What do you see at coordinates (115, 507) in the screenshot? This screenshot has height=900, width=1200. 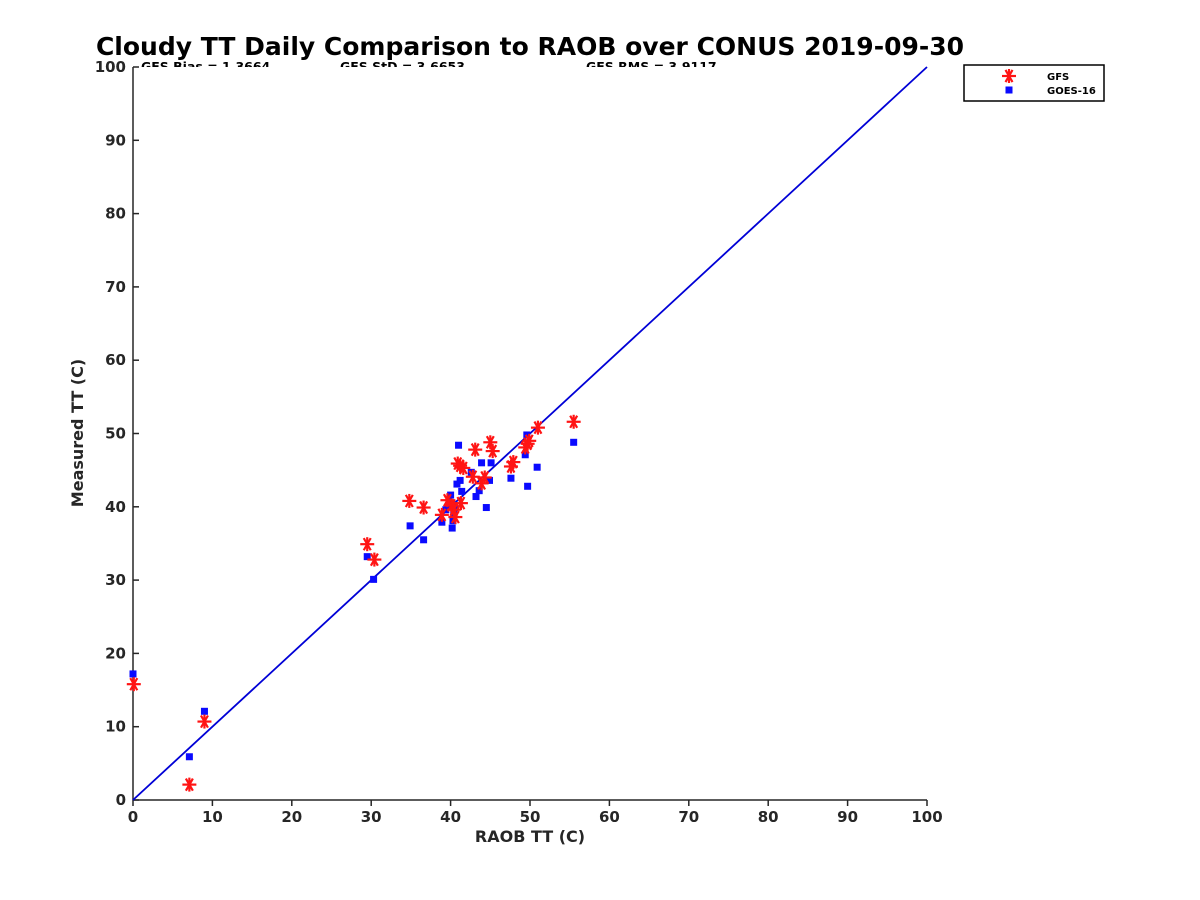 I see `y-tick-label: 40` at bounding box center [115, 507].